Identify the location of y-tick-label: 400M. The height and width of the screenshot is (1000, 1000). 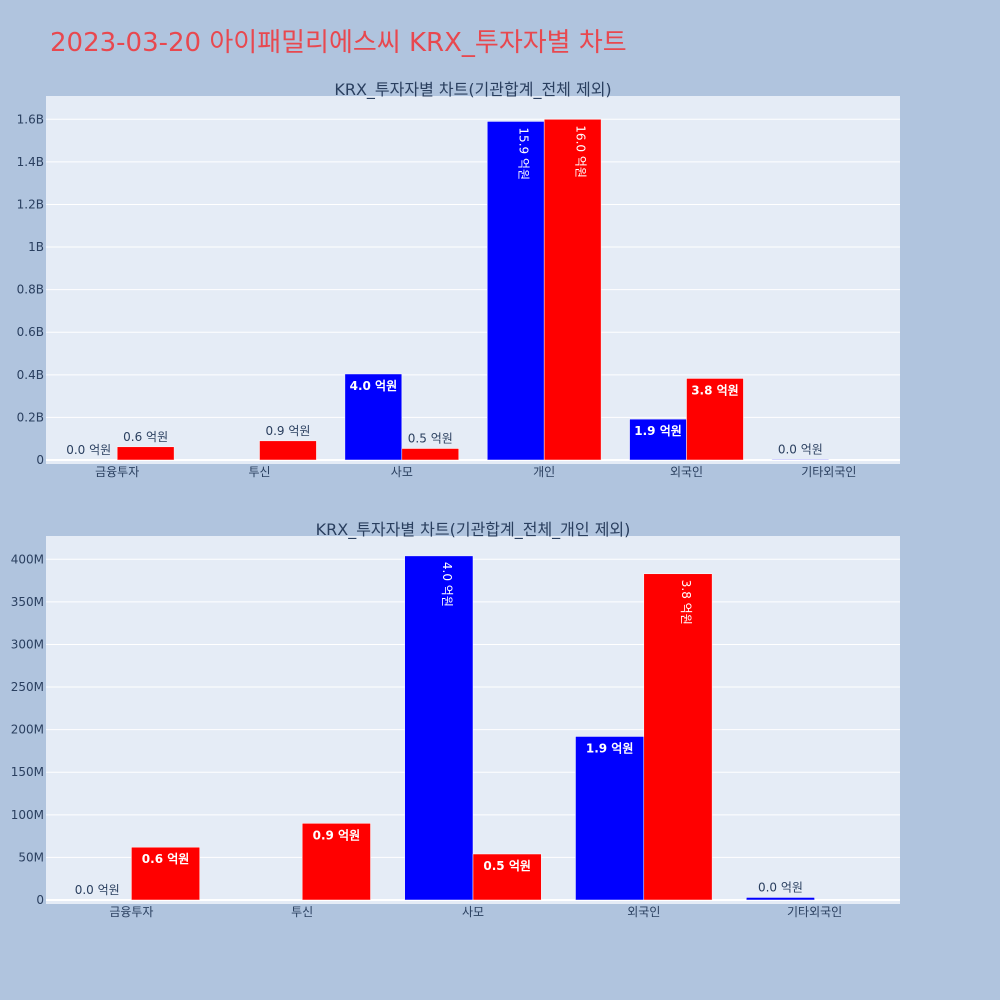
(27, 559).